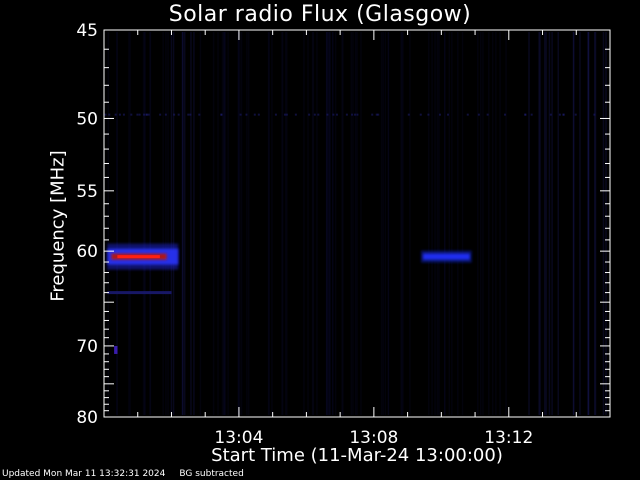 This screenshot has height=480, width=640. Describe the element at coordinates (289, 298) in the screenshot. I see `emission-features` at that location.